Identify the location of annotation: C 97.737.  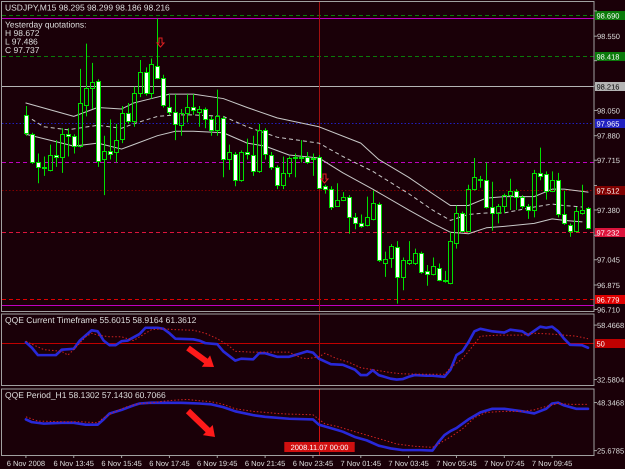
(22, 50).